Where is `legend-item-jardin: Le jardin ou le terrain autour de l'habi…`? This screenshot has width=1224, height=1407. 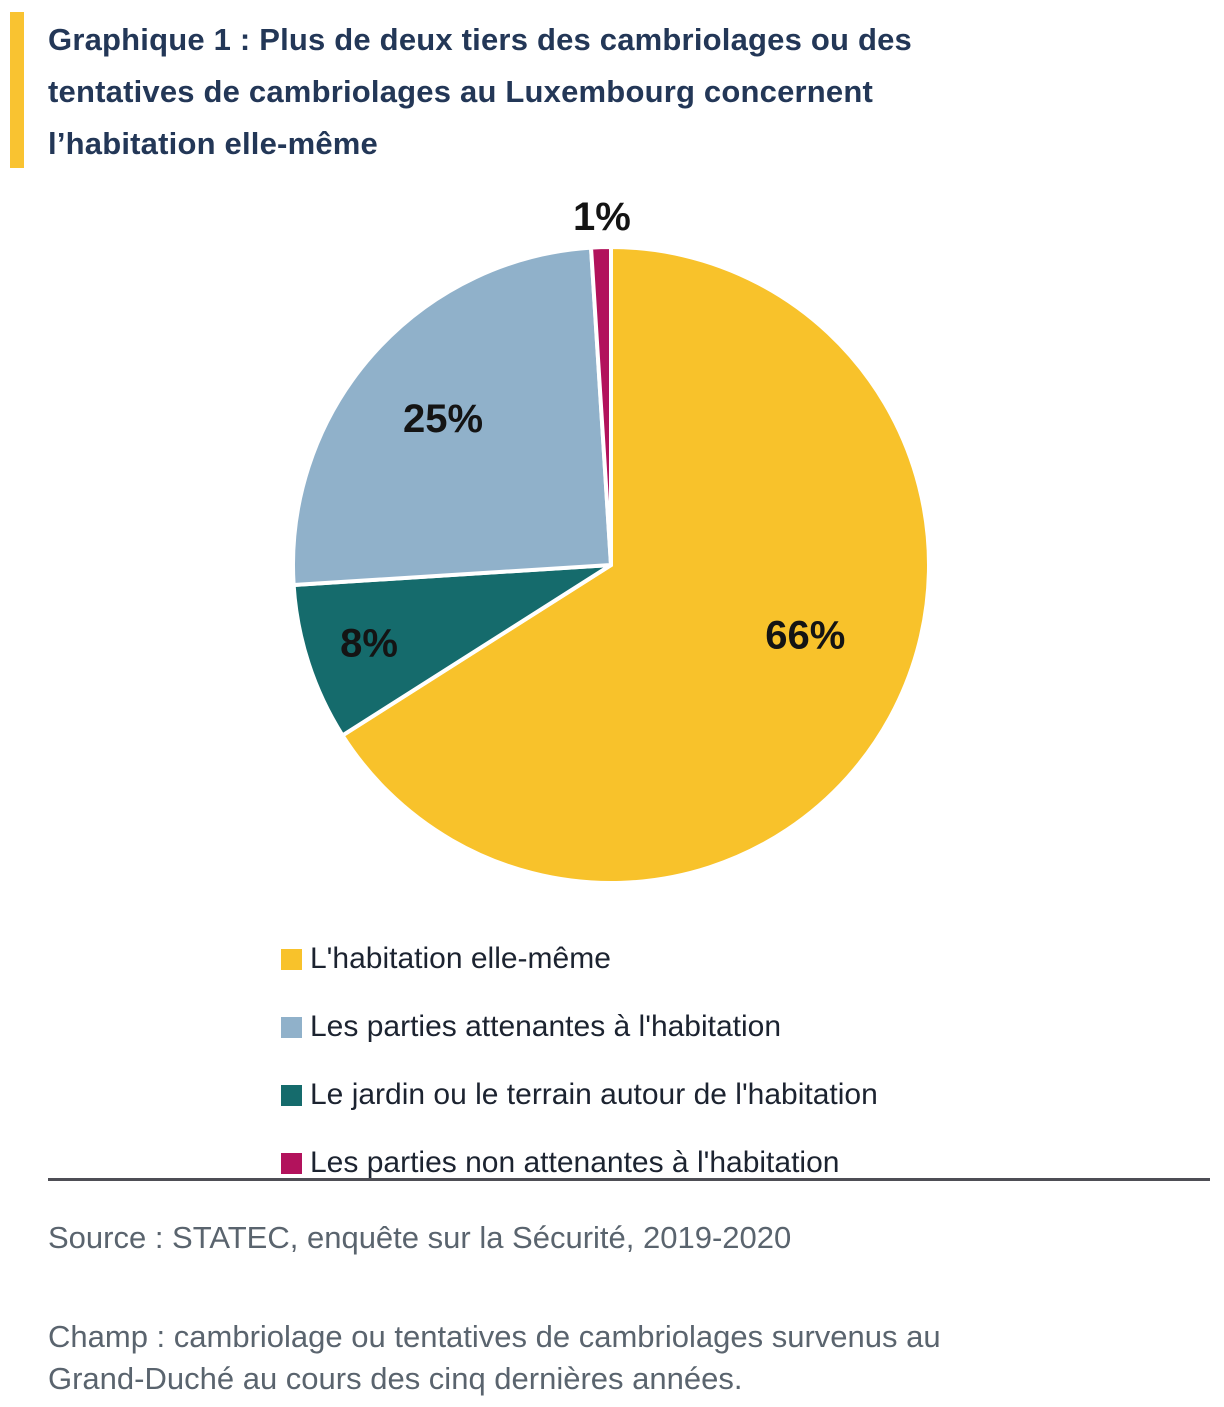 legend-item-jardin: Le jardin ou le terrain autour de l'habi… is located at coordinates (579, 1095).